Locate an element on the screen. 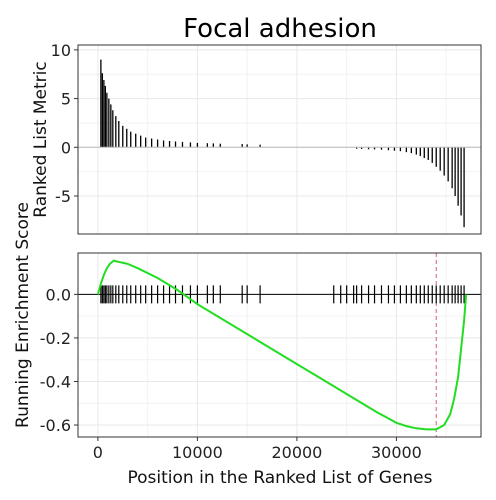  y-tick-label: -0.2 is located at coordinates (55, 338).